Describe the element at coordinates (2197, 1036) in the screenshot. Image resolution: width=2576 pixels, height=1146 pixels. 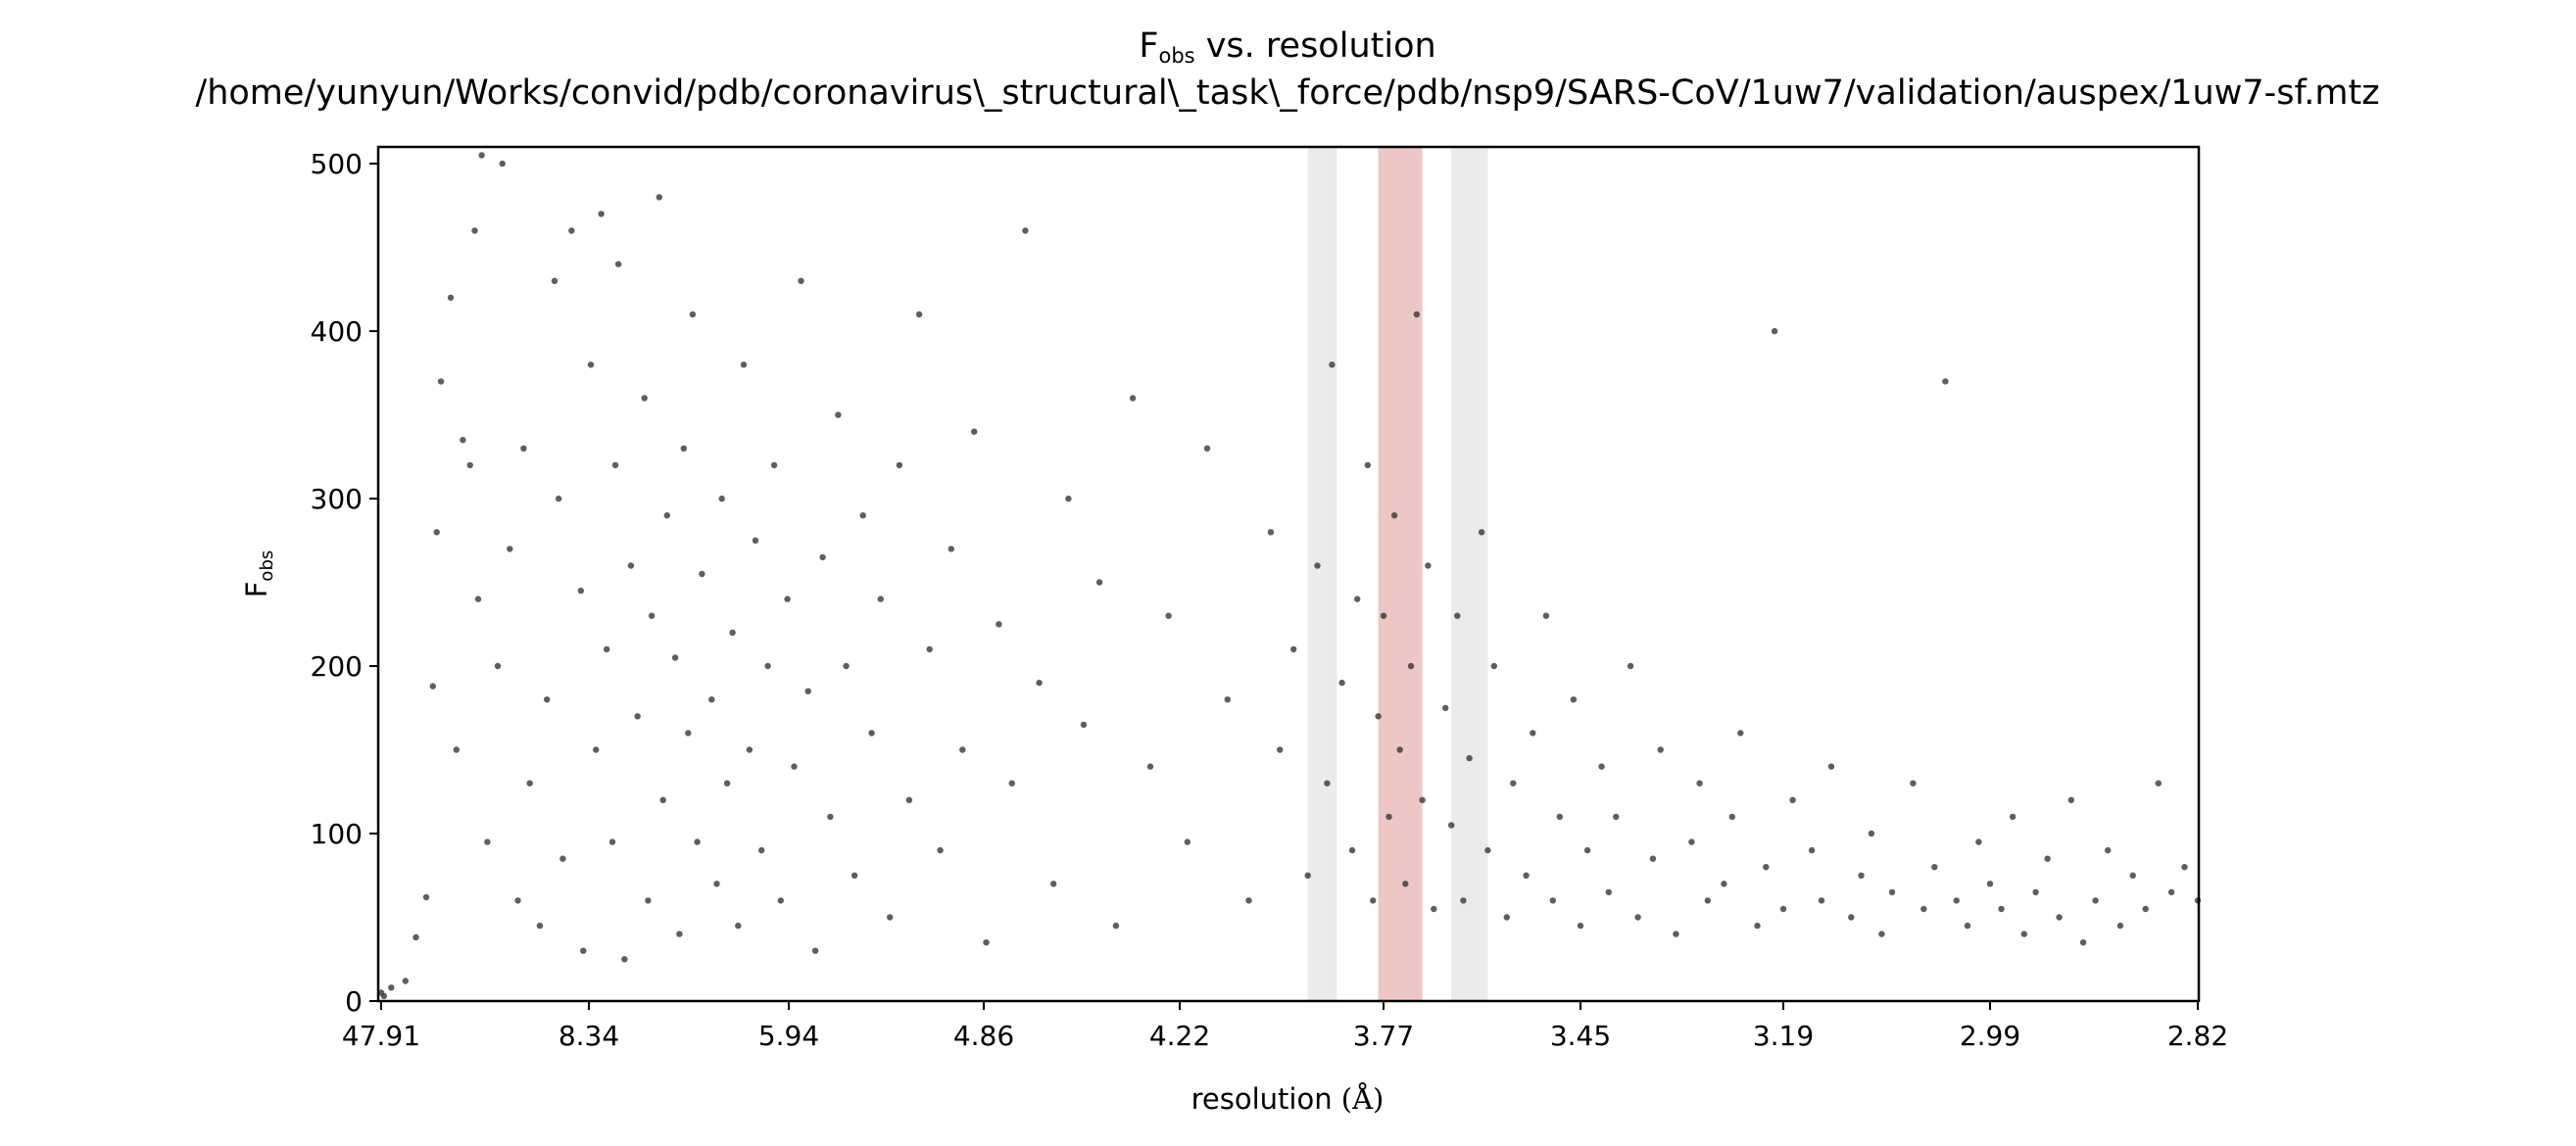
I see `x-tick-label: 2.82` at that location.